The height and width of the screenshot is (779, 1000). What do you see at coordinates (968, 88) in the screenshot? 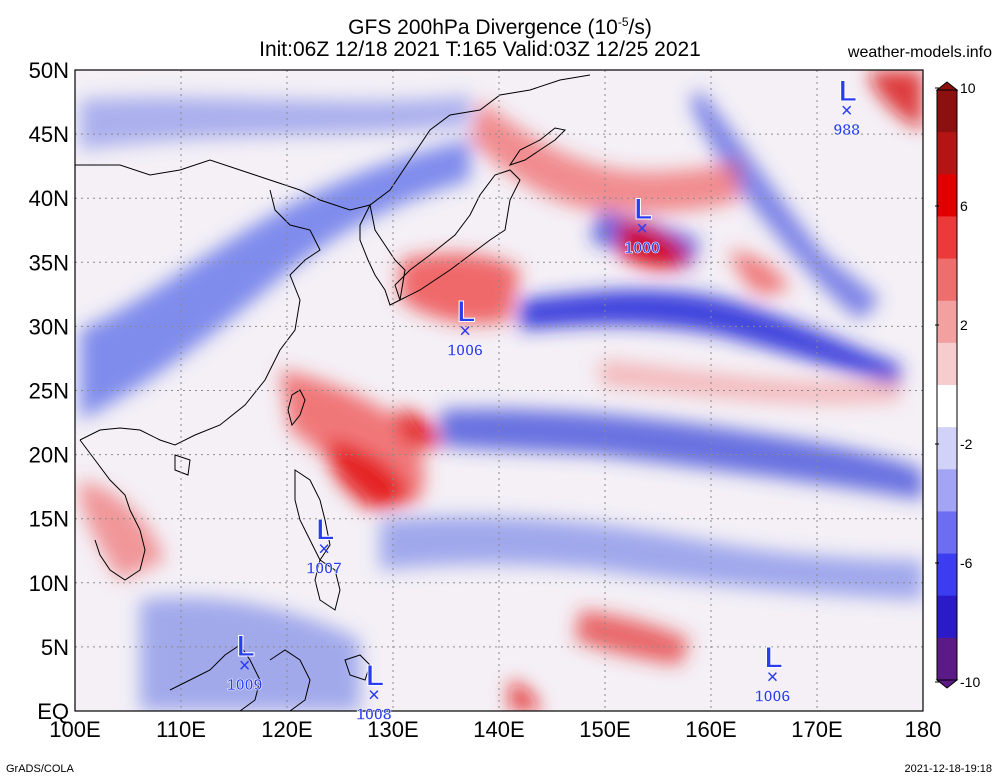
I see `colorbar-label: 10` at bounding box center [968, 88].